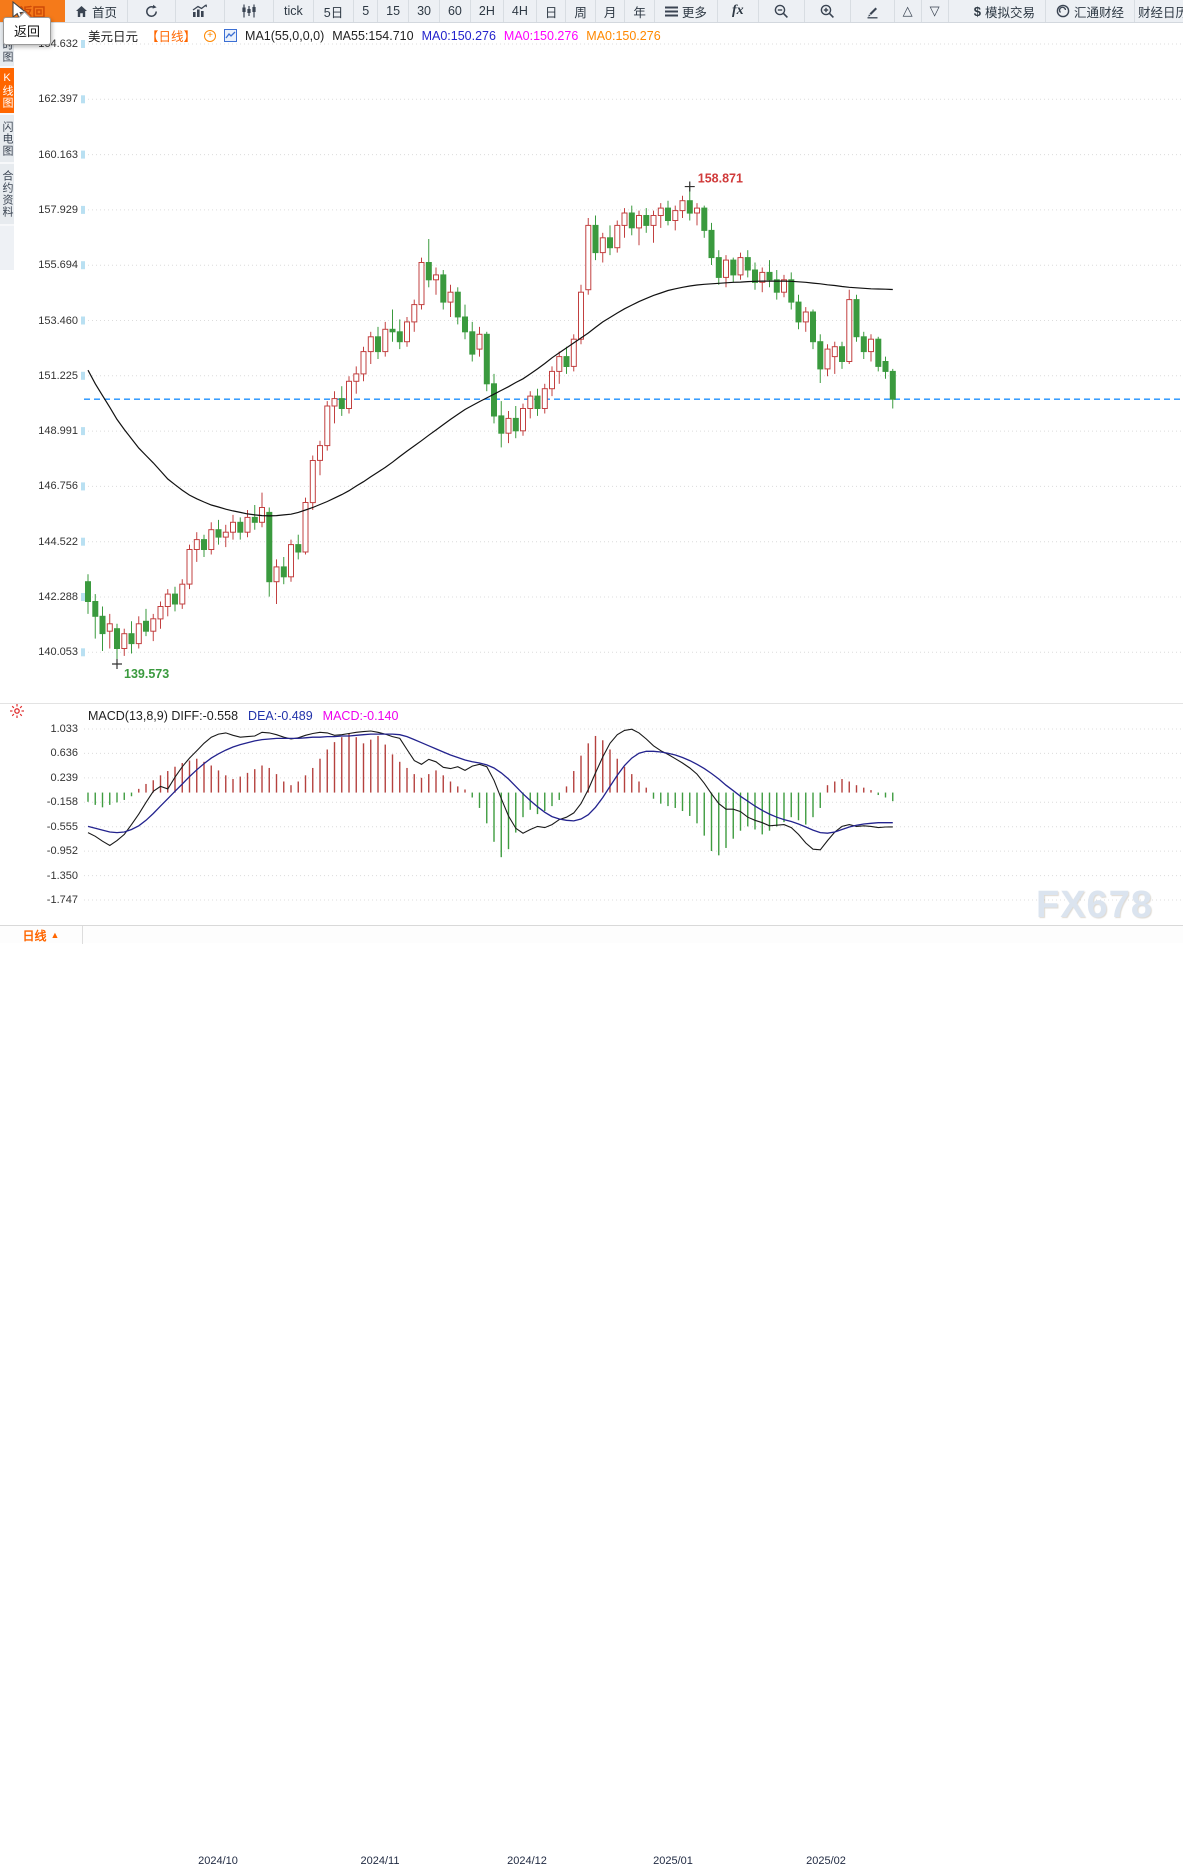  I want to click on main-y-tick: 155.694, so click(58, 265).